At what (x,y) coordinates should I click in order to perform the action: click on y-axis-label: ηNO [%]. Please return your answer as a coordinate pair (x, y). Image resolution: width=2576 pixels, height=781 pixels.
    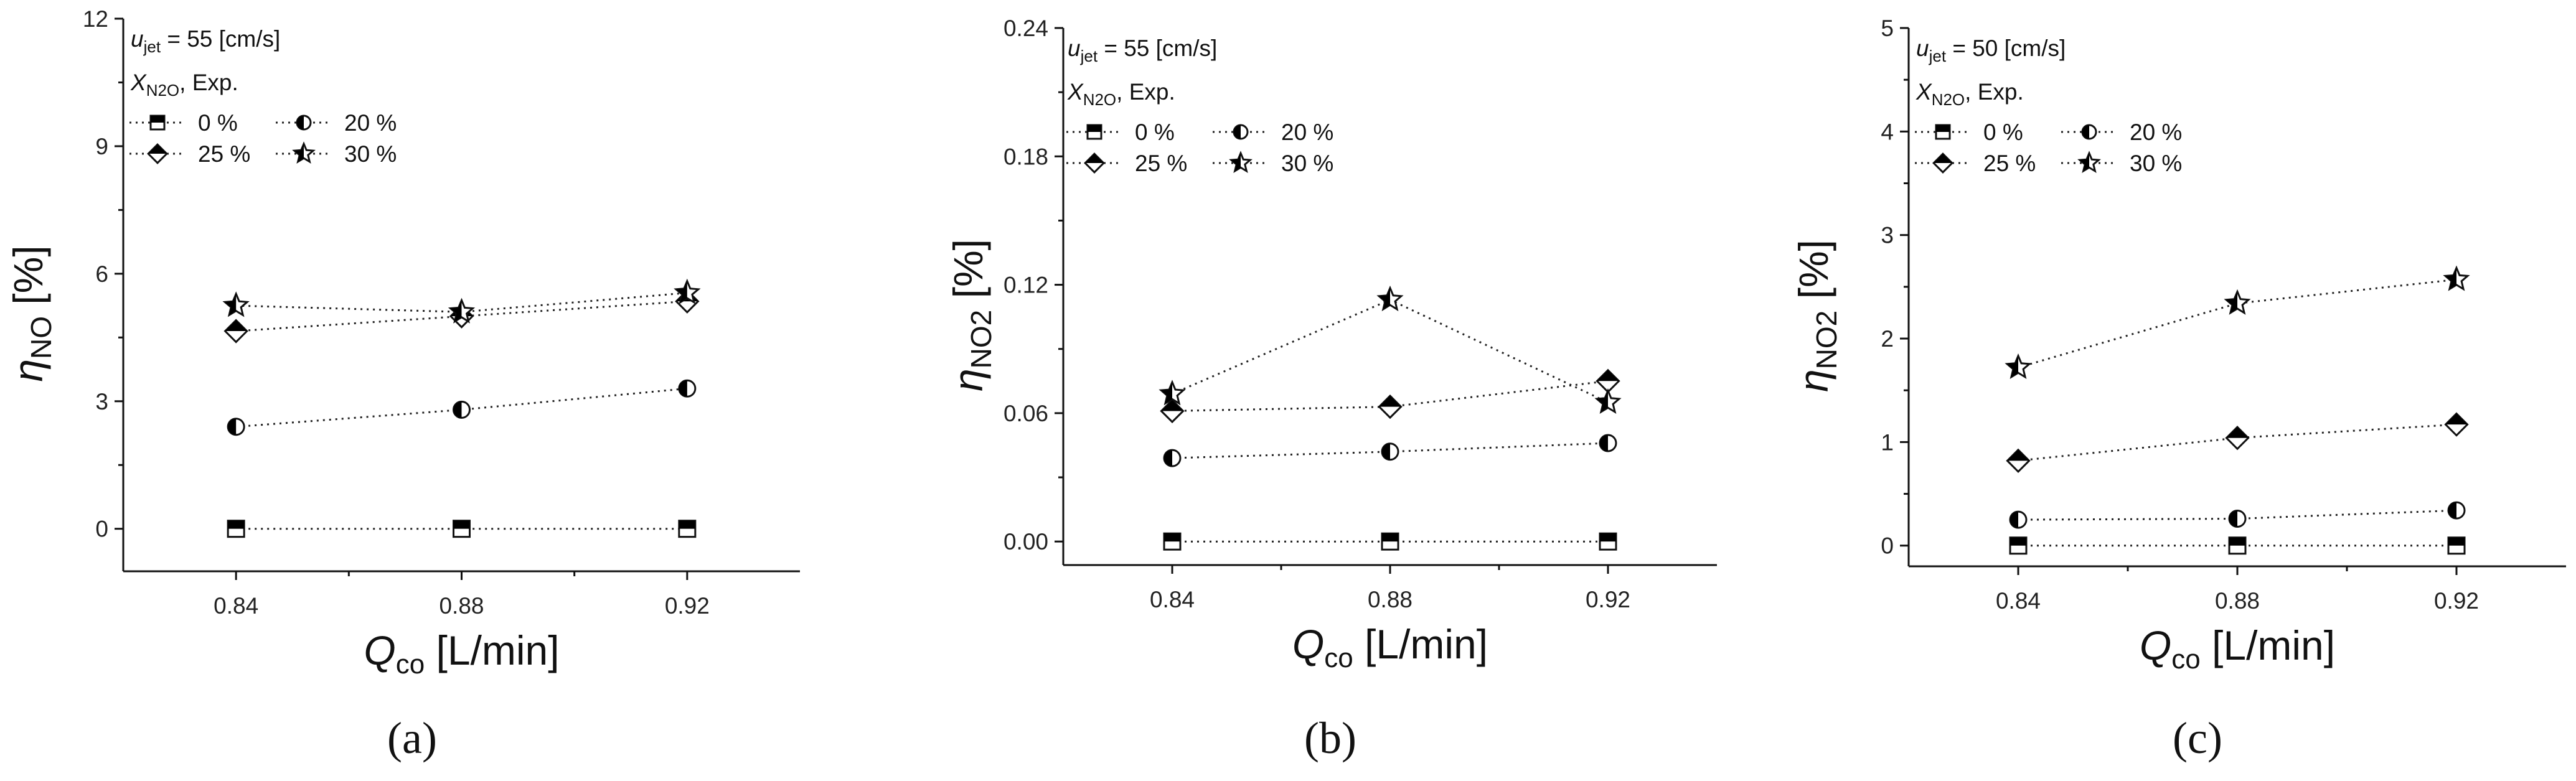
    Looking at the image, I should click on (31, 313).